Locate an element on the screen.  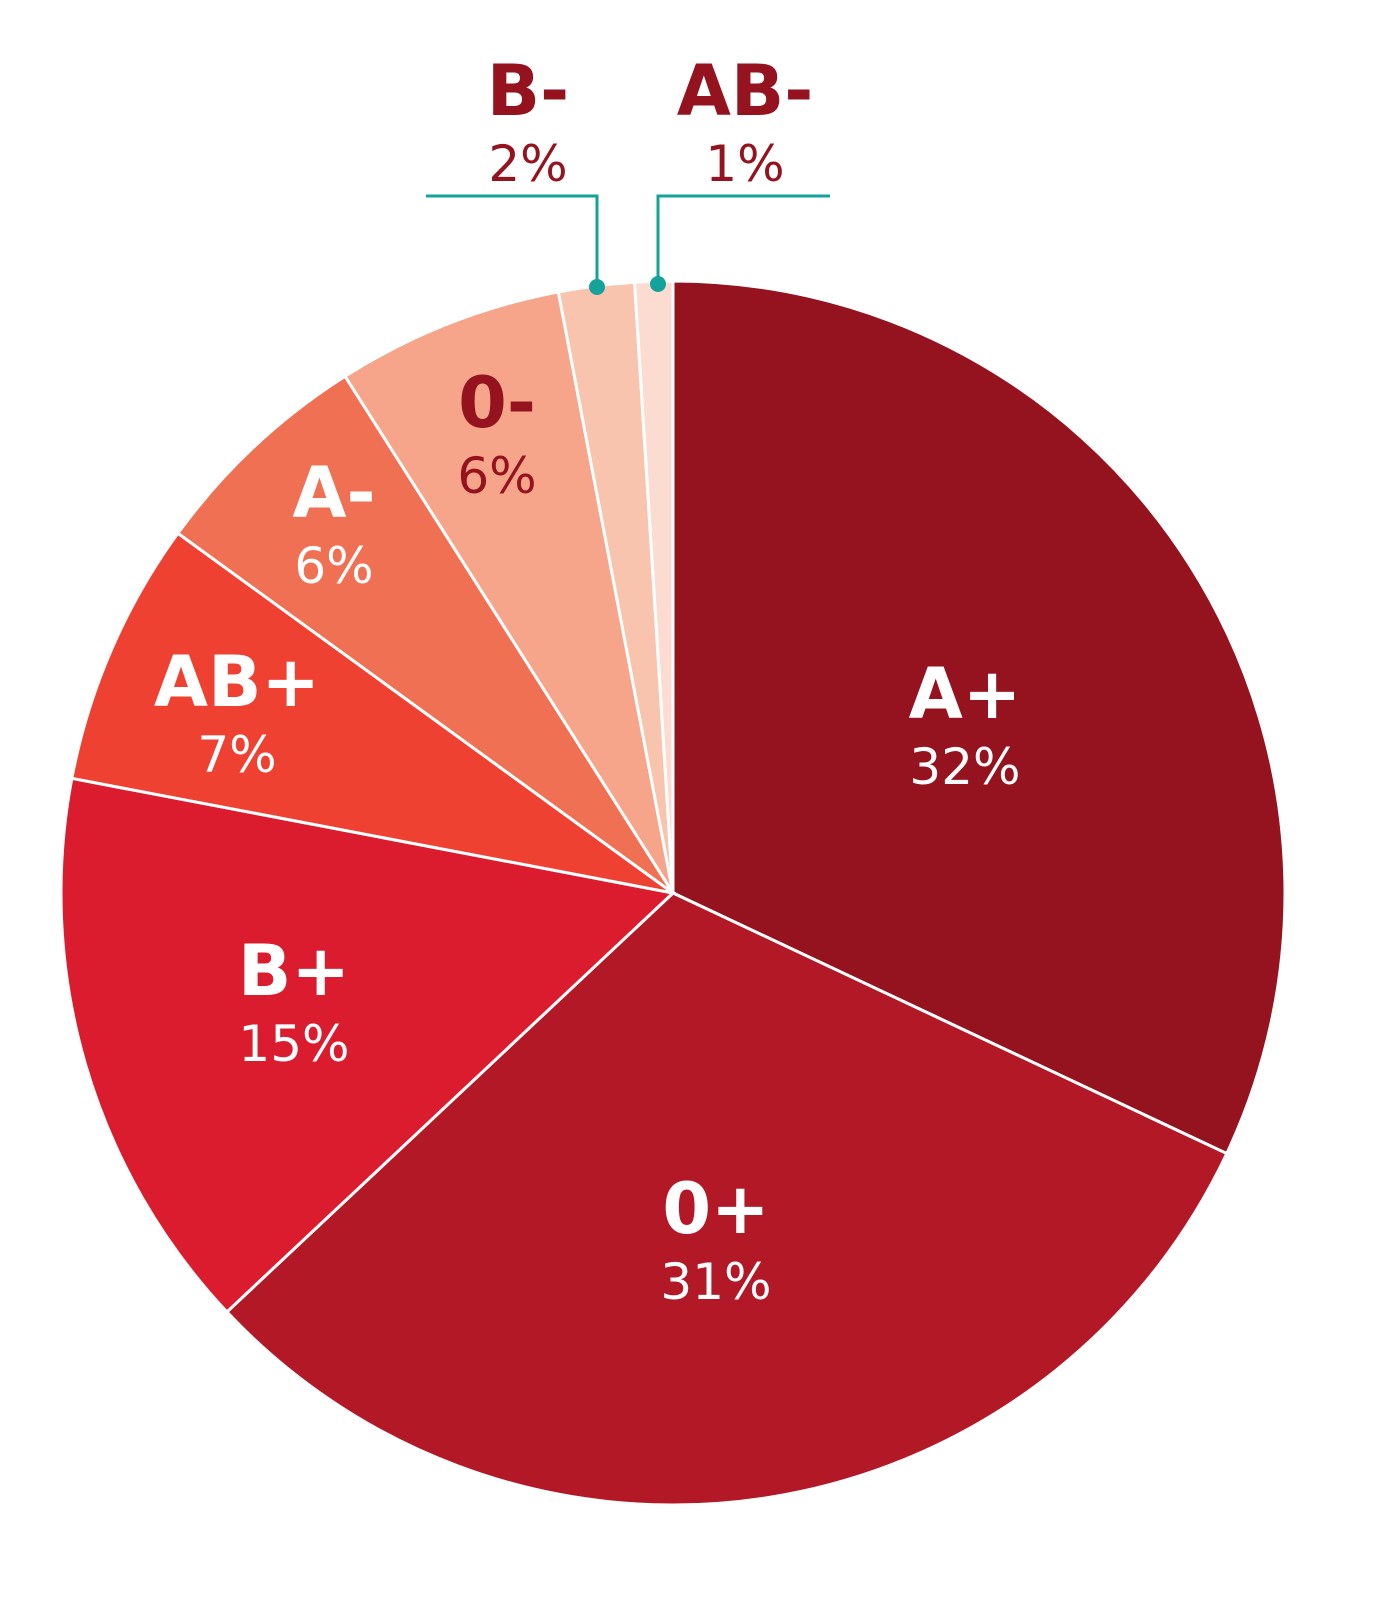
slice-value-label: 2% is located at coordinates (527, 164).